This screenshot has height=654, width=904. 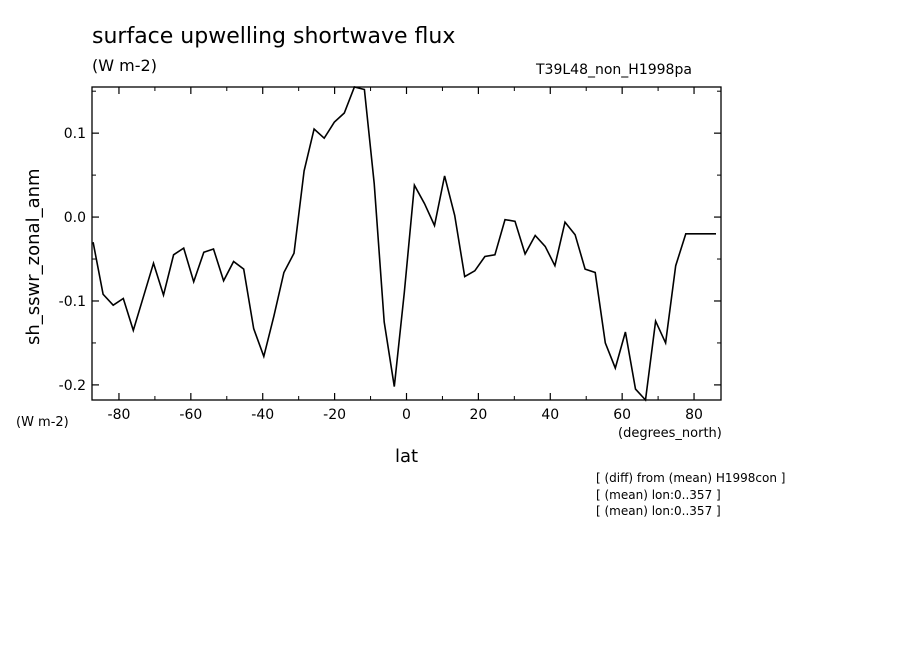 What do you see at coordinates (407, 456) in the screenshot?
I see `x-axis-label: lat` at bounding box center [407, 456].